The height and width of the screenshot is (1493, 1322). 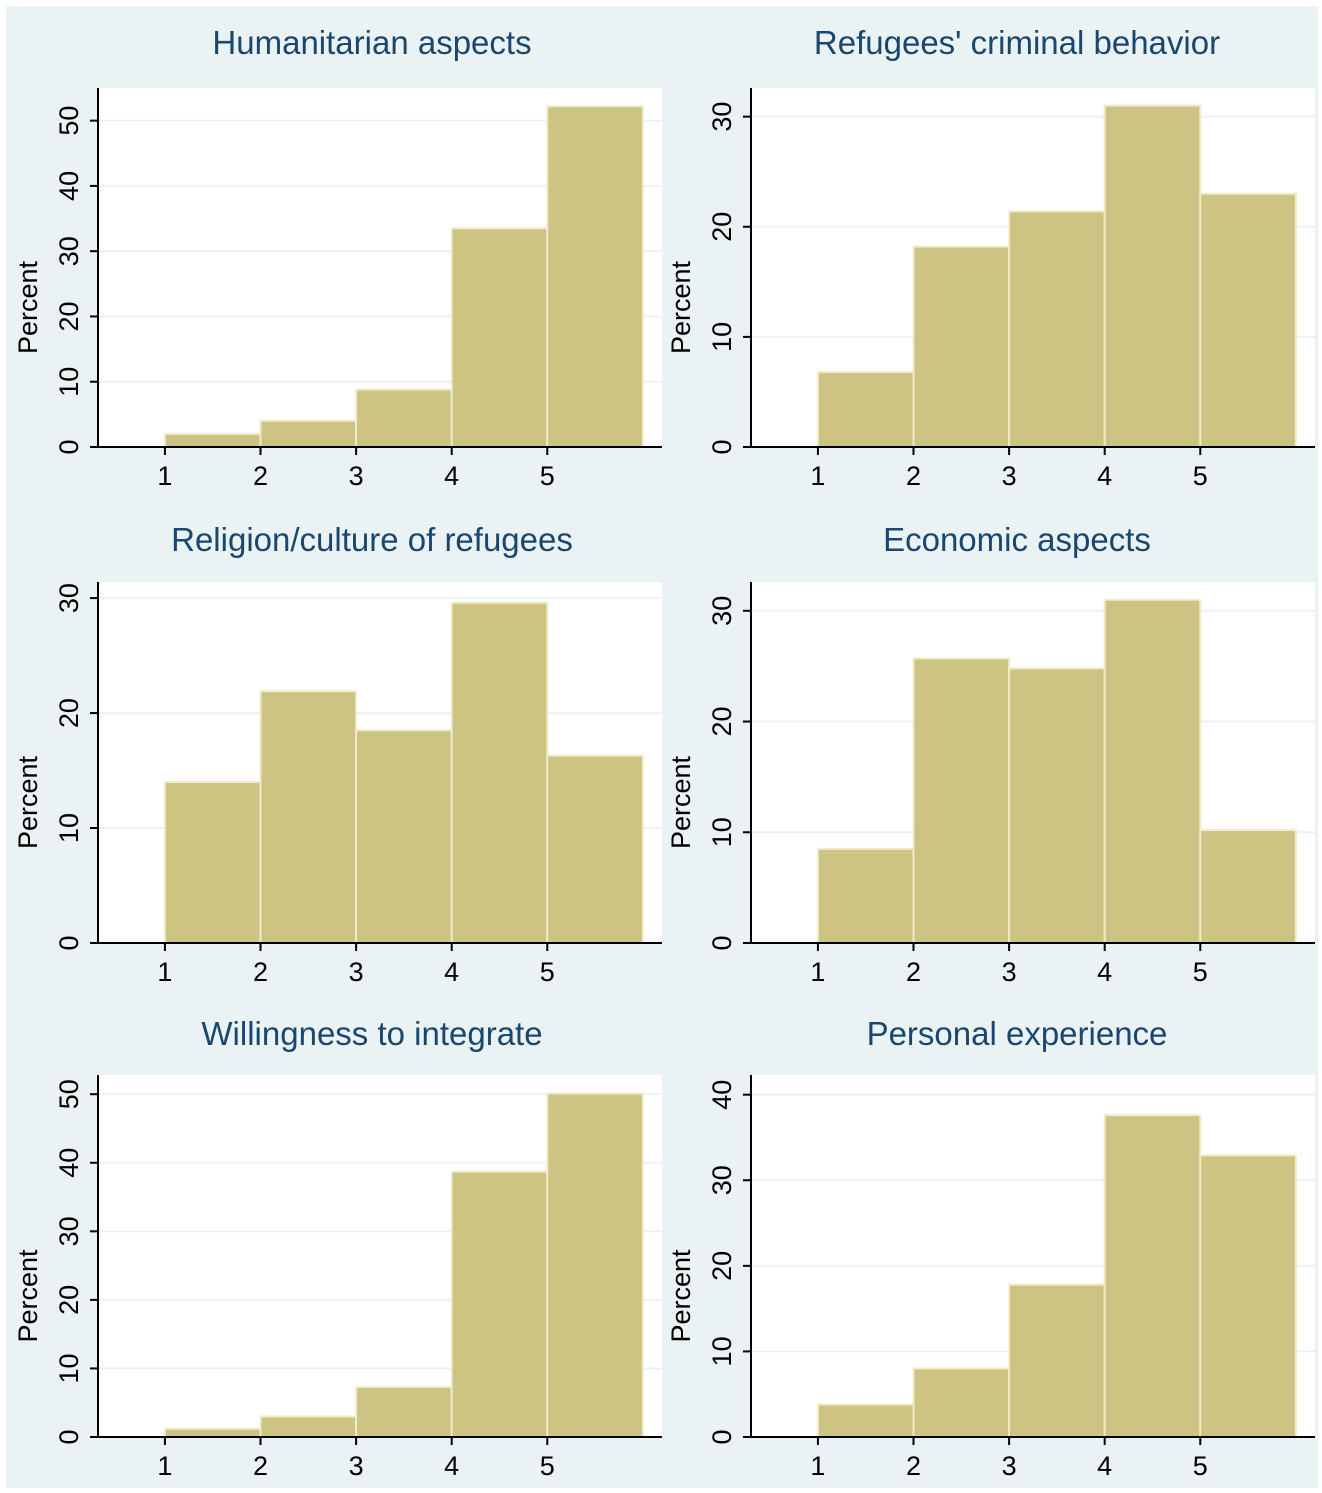 I want to click on panel-title: Willingness to integrate, so click(x=371, y=1033).